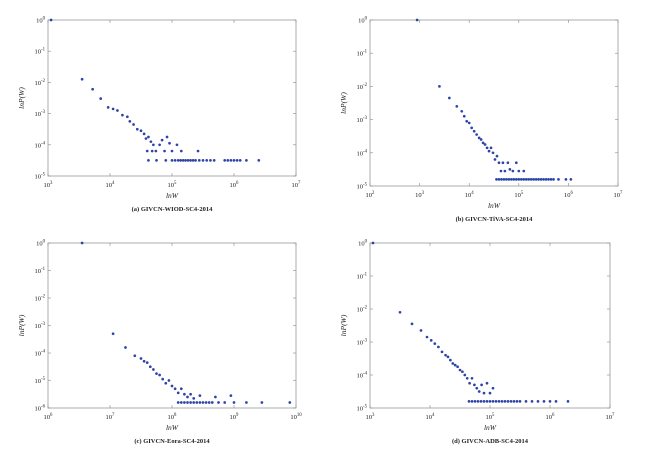  What do you see at coordinates (362, 277) in the screenshot?
I see `panel-d-y-tick-label: 10⁻¹` at bounding box center [362, 277].